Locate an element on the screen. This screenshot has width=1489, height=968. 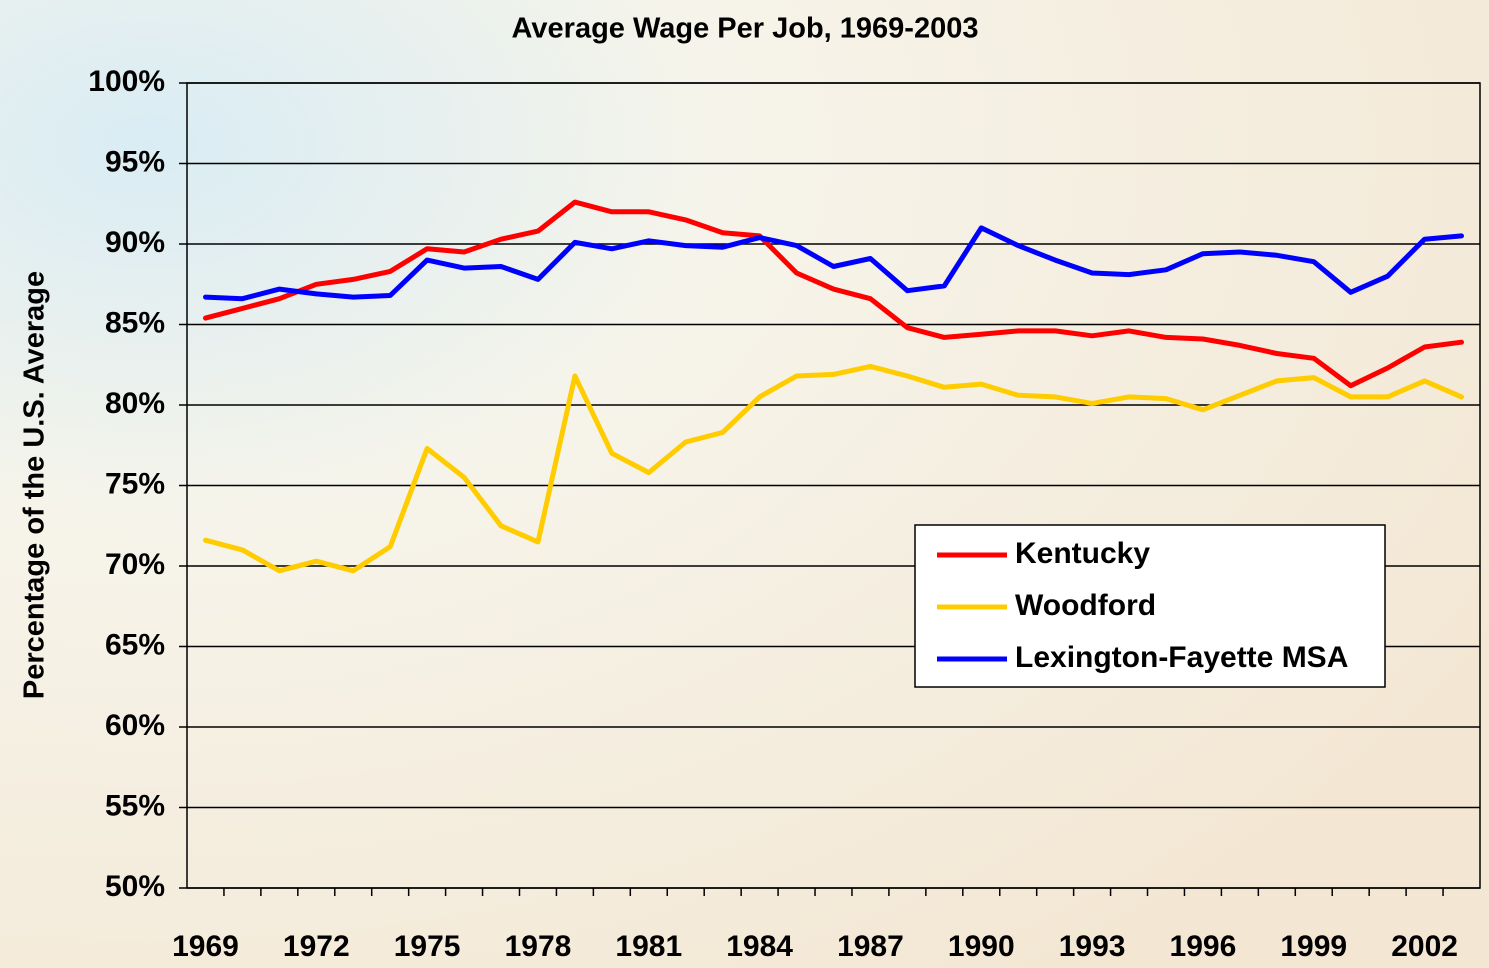
x-tick-label: 1969 is located at coordinates (205, 946).